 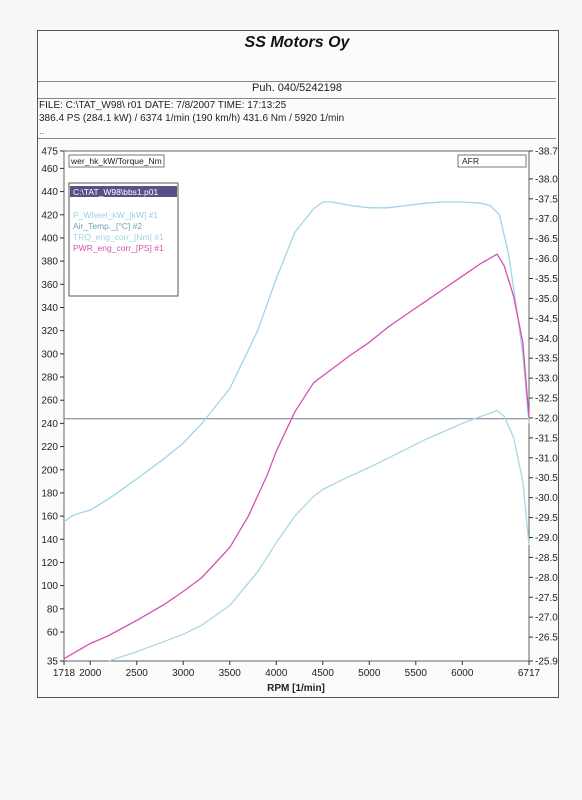 I want to click on left-tick-label: 160, so click(x=49, y=517).